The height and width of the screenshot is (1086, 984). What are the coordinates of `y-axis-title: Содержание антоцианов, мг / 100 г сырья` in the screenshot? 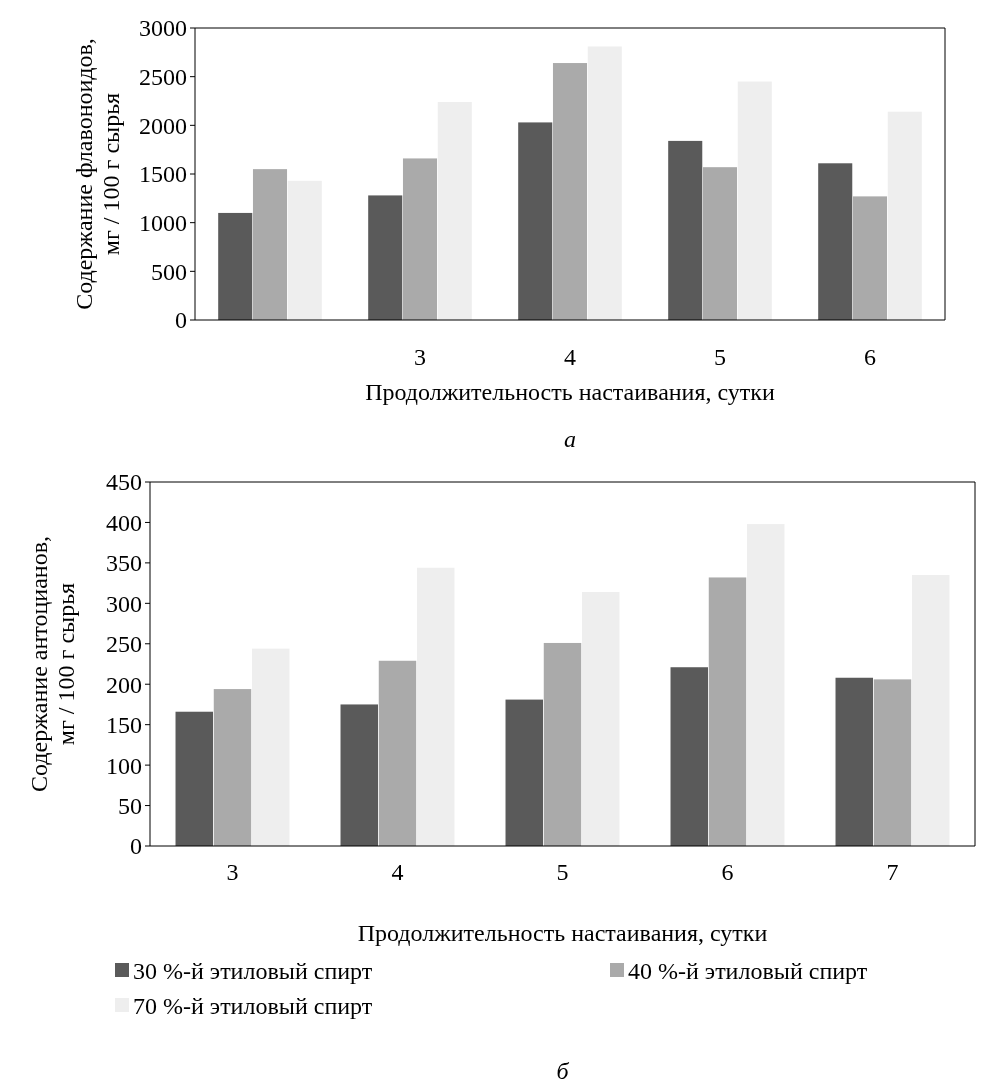 It's located at (52, 664).